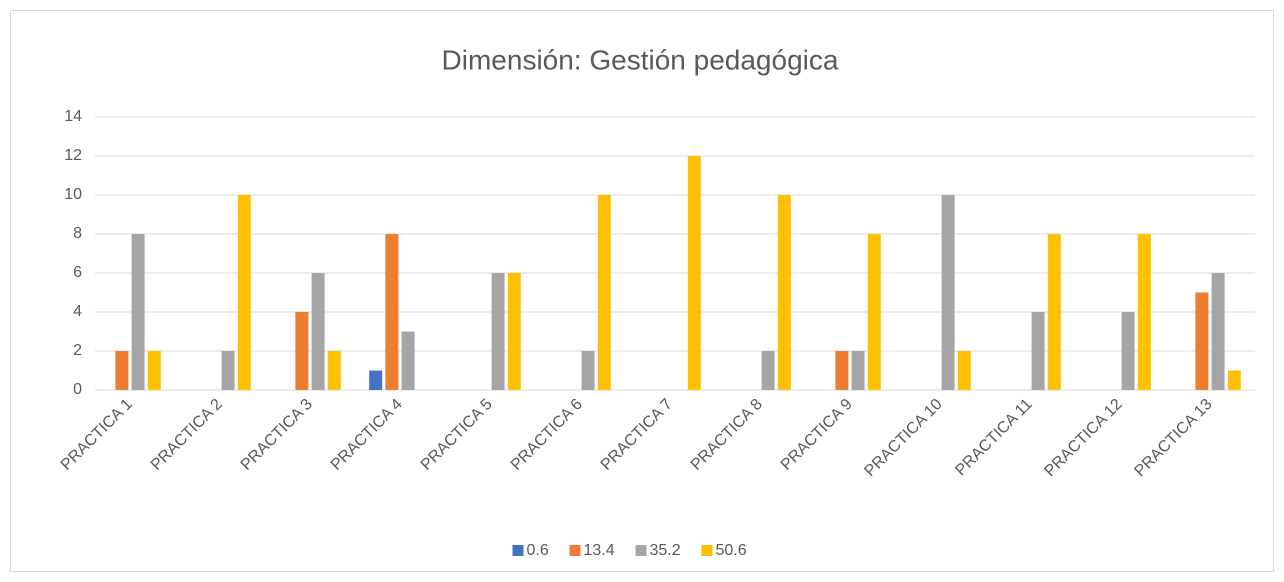 Image resolution: width=1284 pixels, height=582 pixels. What do you see at coordinates (599, 550) in the screenshot?
I see `legend-label: 13.4` at bounding box center [599, 550].